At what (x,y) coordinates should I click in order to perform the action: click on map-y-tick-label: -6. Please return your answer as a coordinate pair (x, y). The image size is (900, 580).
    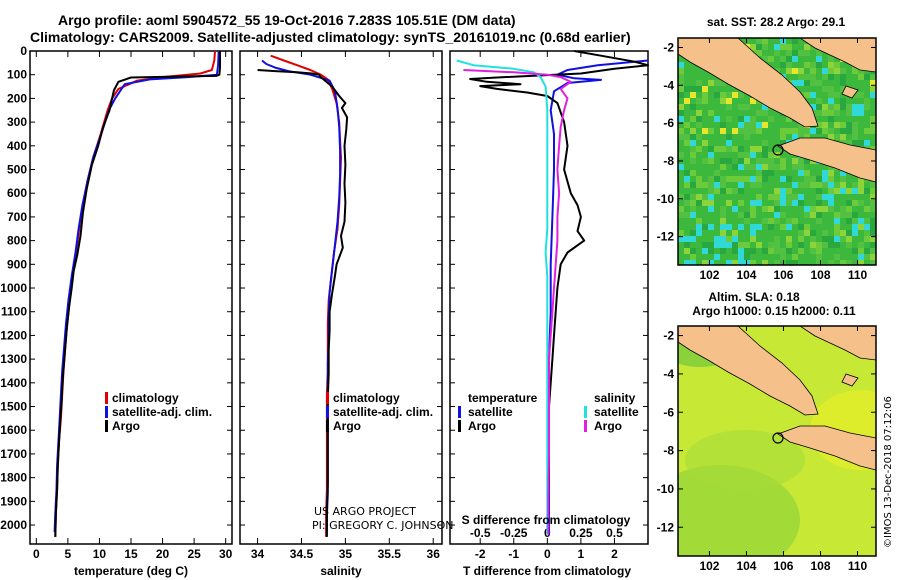
    Looking at the image, I should click on (668, 123).